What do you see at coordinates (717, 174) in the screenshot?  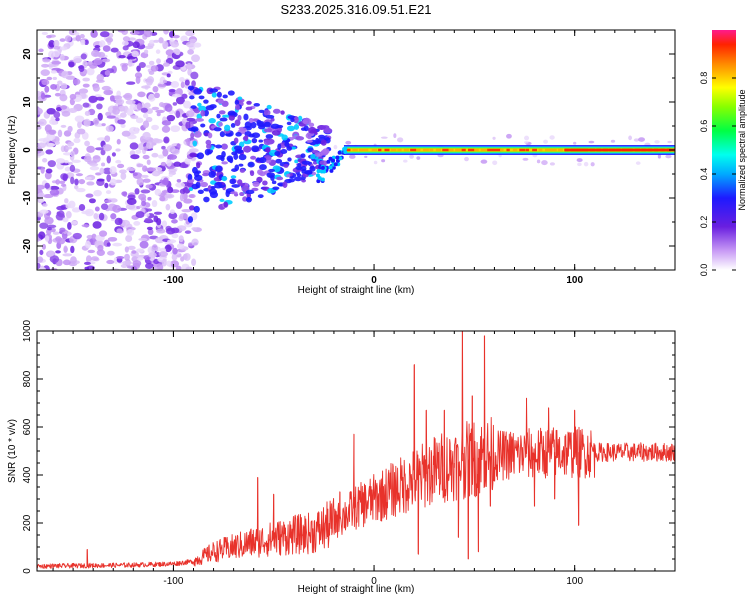 I see `colorbar-ticks: 0.0 0.2 0.4 0.6 0.8` at bounding box center [717, 174].